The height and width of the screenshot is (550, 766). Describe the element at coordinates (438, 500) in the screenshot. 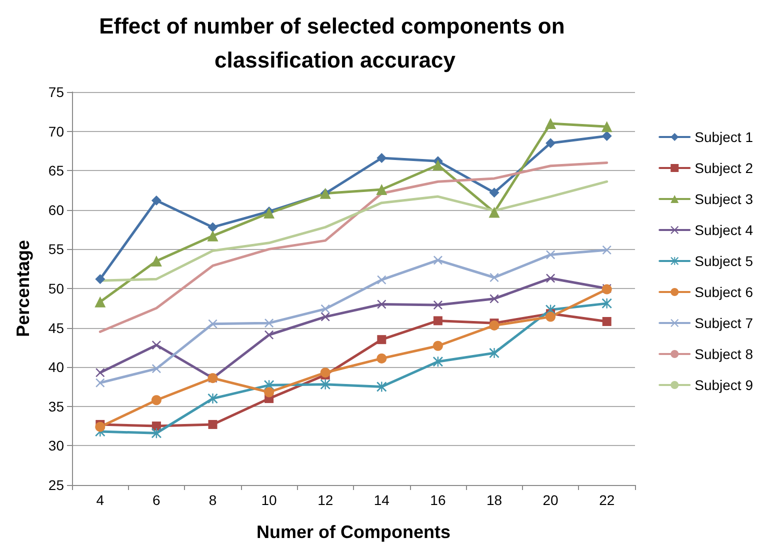

I see `x-tick-label: 16` at that location.